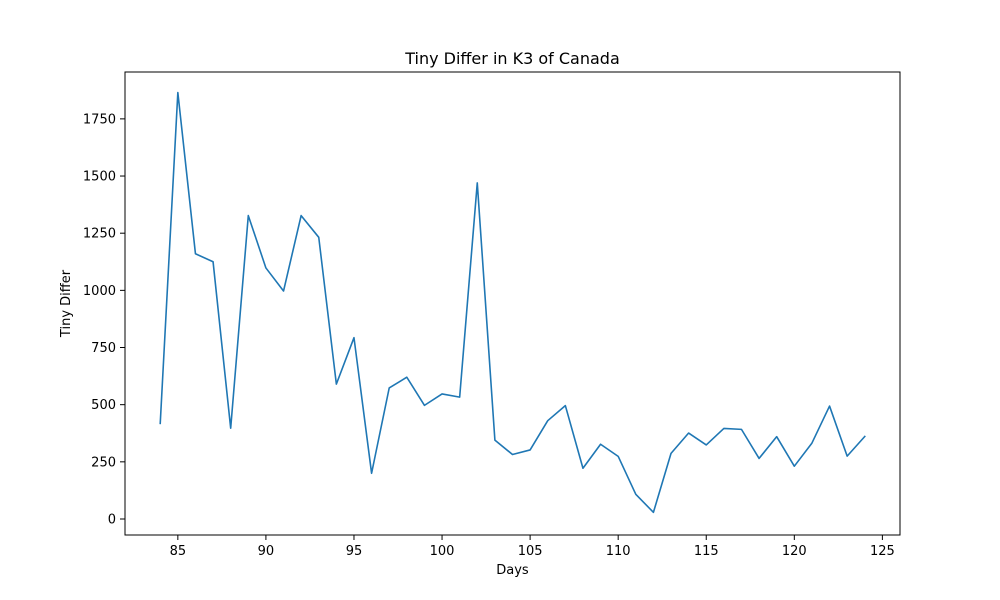  What do you see at coordinates (99, 291) in the screenshot?
I see `y-tick-label: 1000` at bounding box center [99, 291].